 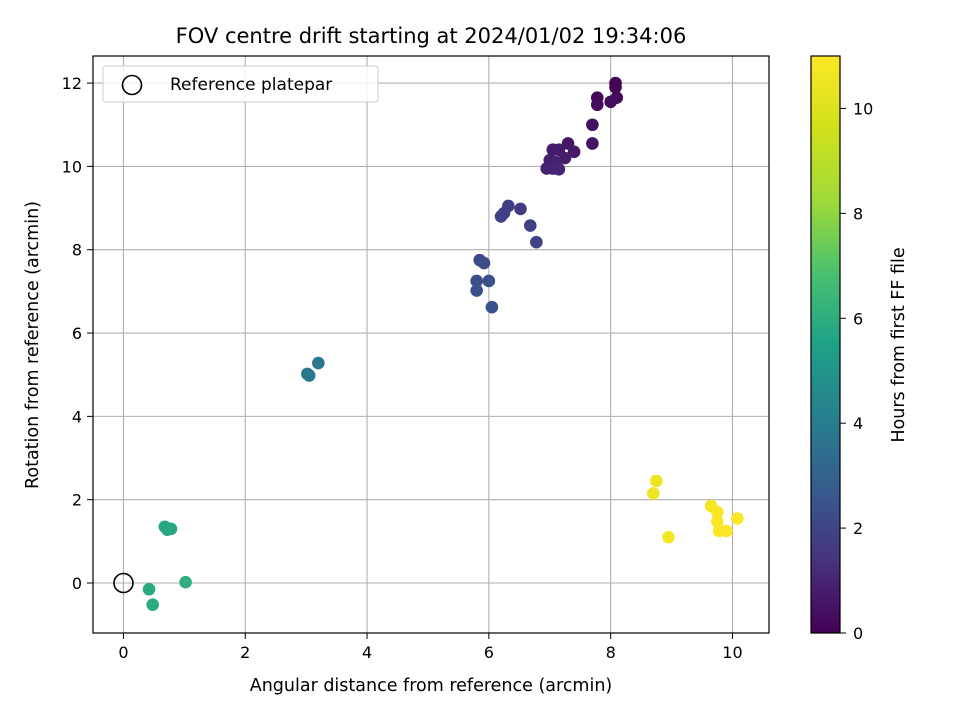 What do you see at coordinates (251, 85) in the screenshot?
I see `legend-entry-label: Reference platepar` at bounding box center [251, 85].